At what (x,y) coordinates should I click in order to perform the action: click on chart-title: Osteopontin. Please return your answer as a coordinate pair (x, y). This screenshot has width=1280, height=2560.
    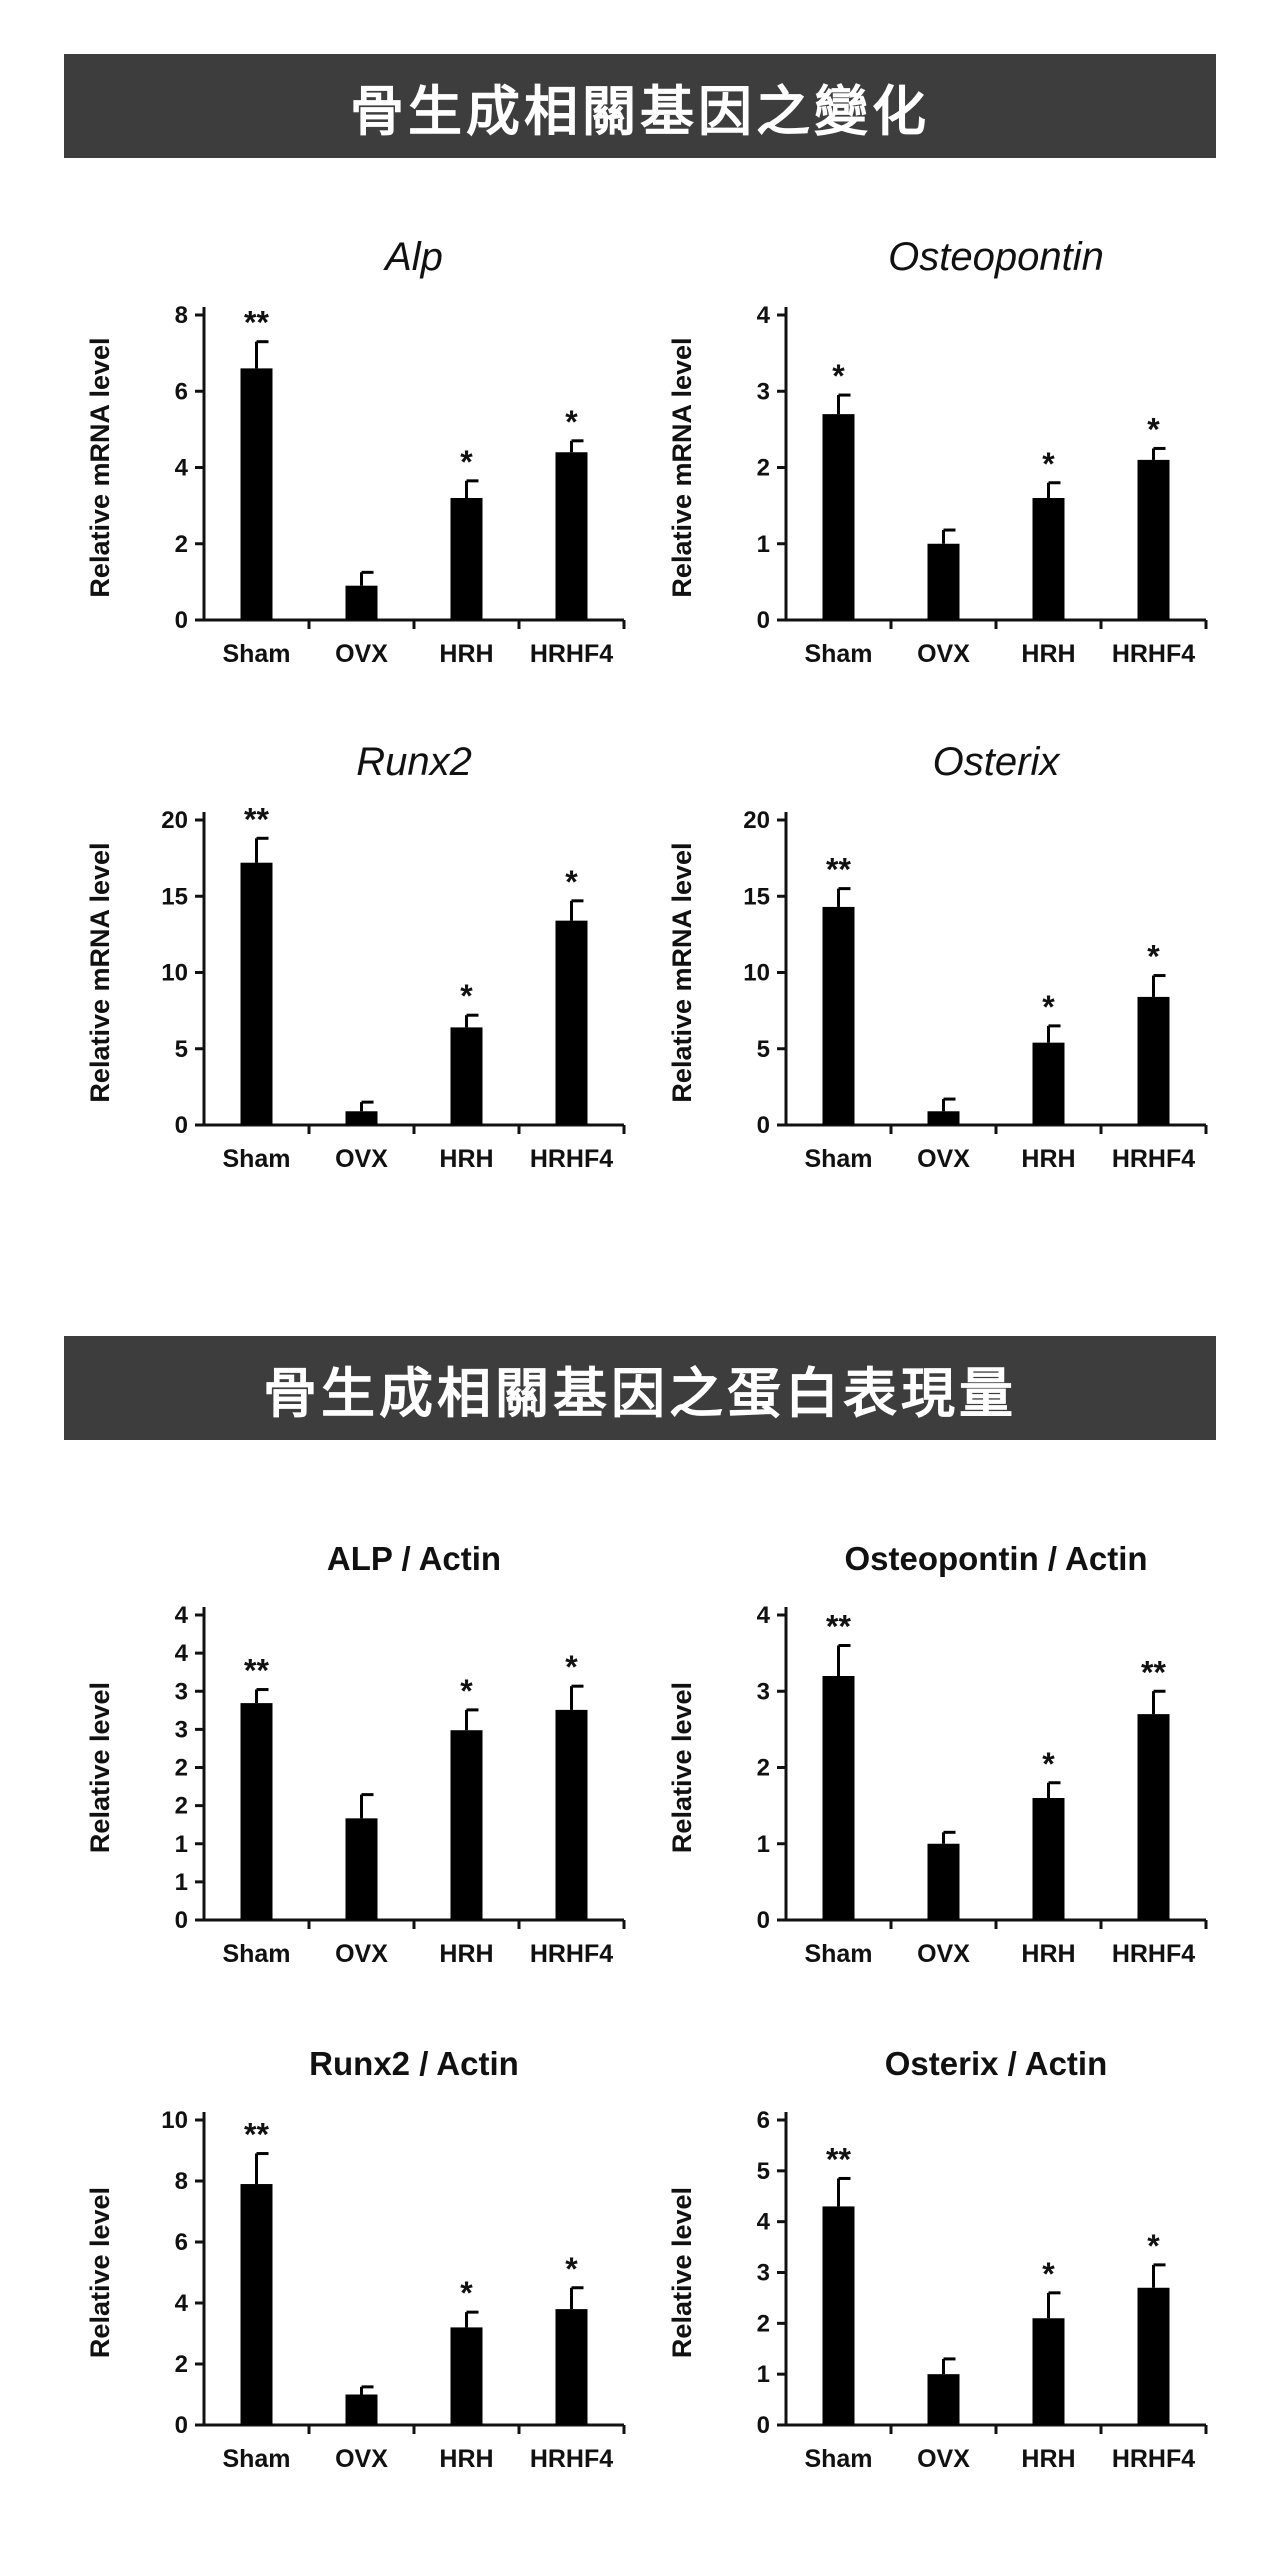
    Looking at the image, I should click on (996, 257).